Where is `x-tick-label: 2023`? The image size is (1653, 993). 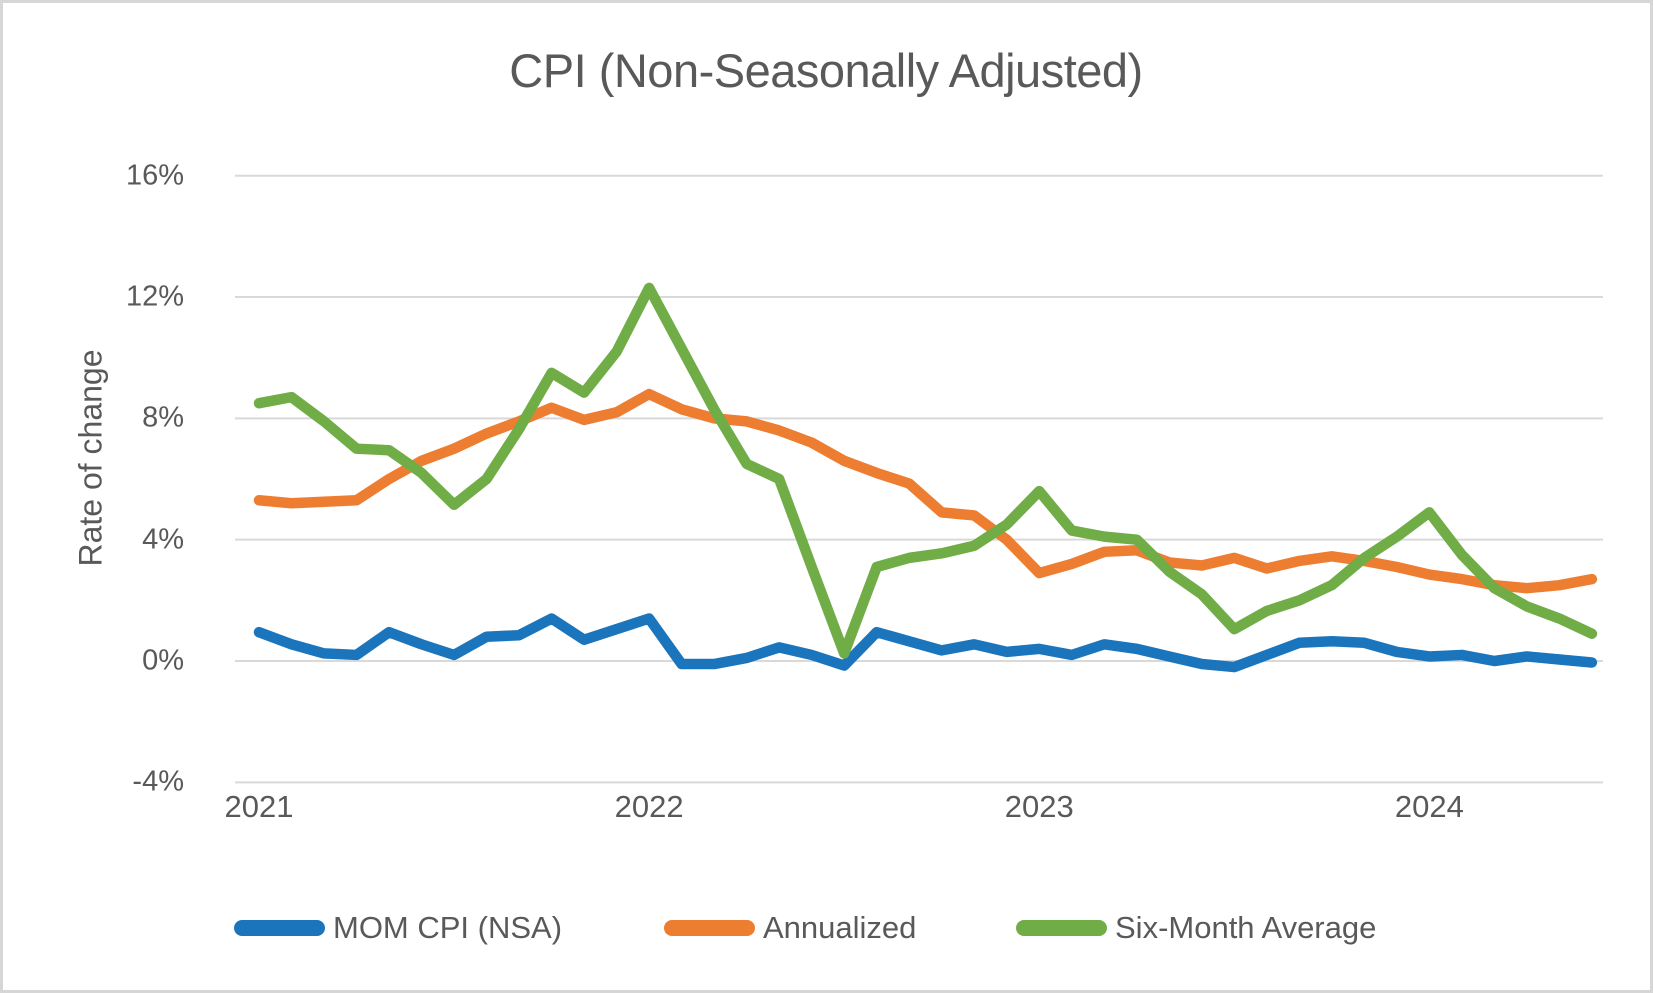
x-tick-label: 2023 is located at coordinates (1039, 806).